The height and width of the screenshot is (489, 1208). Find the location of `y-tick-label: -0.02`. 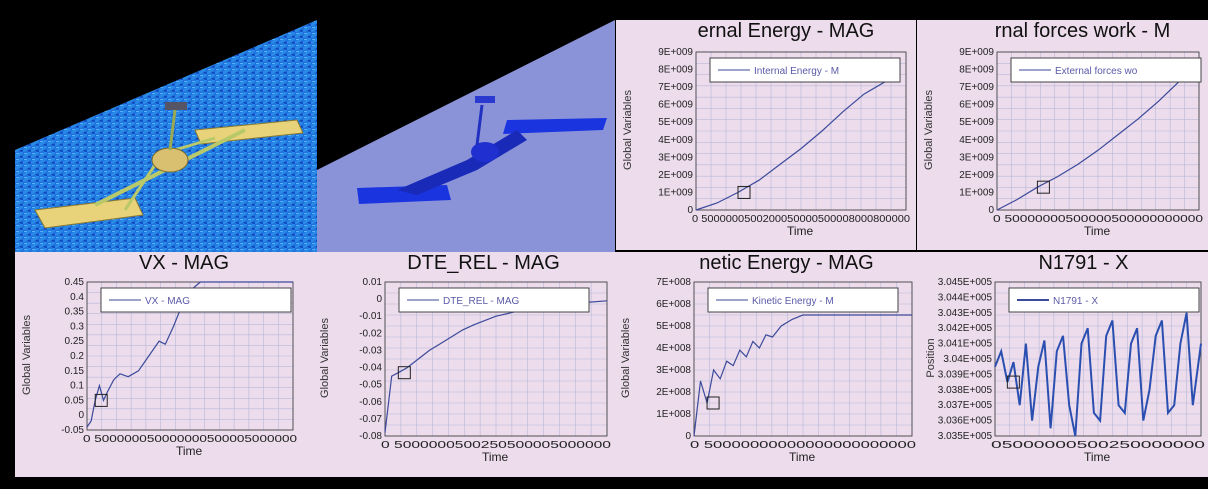

y-tick-label: -0.02 is located at coordinates (370, 333).